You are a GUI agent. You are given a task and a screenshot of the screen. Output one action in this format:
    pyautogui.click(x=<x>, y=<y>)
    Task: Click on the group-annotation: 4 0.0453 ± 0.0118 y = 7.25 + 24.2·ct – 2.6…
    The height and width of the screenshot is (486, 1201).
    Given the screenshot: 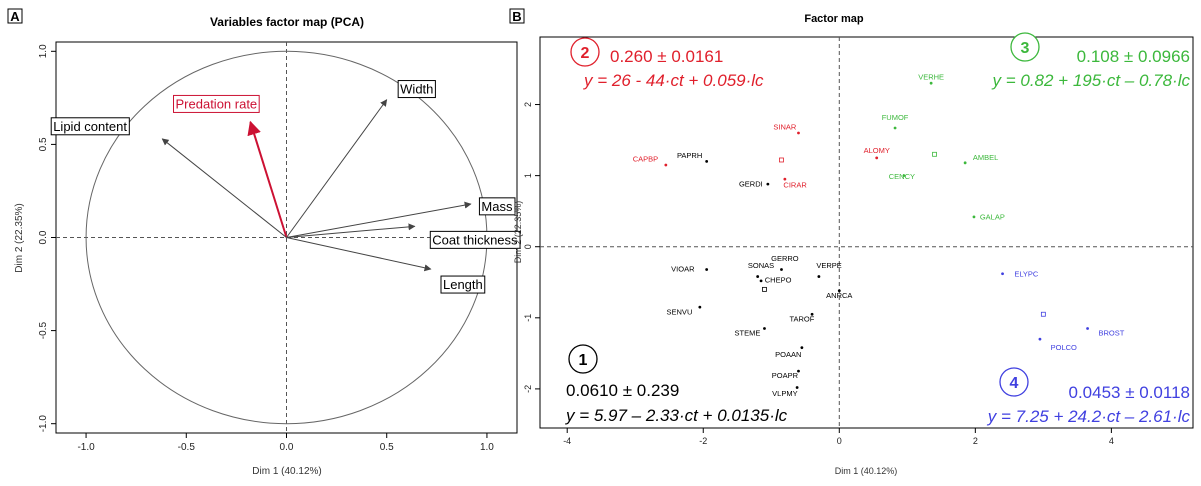 What is the action you would take?
    pyautogui.click(x=1088, y=396)
    